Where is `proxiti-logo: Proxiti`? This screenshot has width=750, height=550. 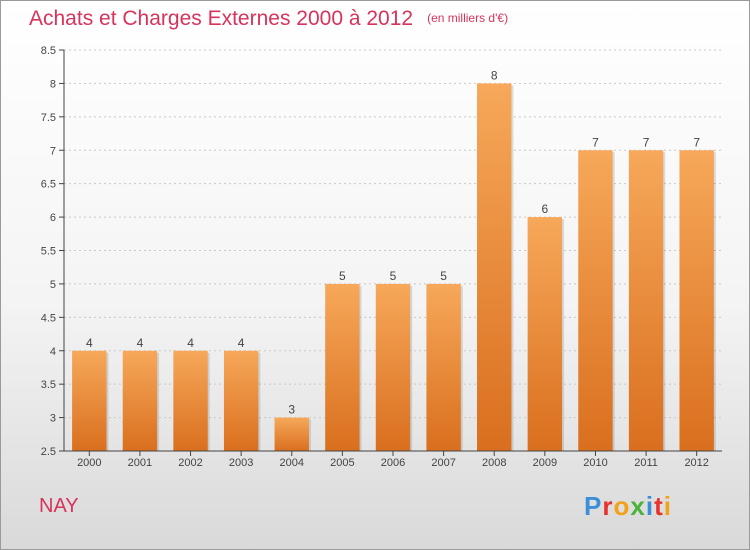 proxiti-logo: Proxiti is located at coordinates (628, 506).